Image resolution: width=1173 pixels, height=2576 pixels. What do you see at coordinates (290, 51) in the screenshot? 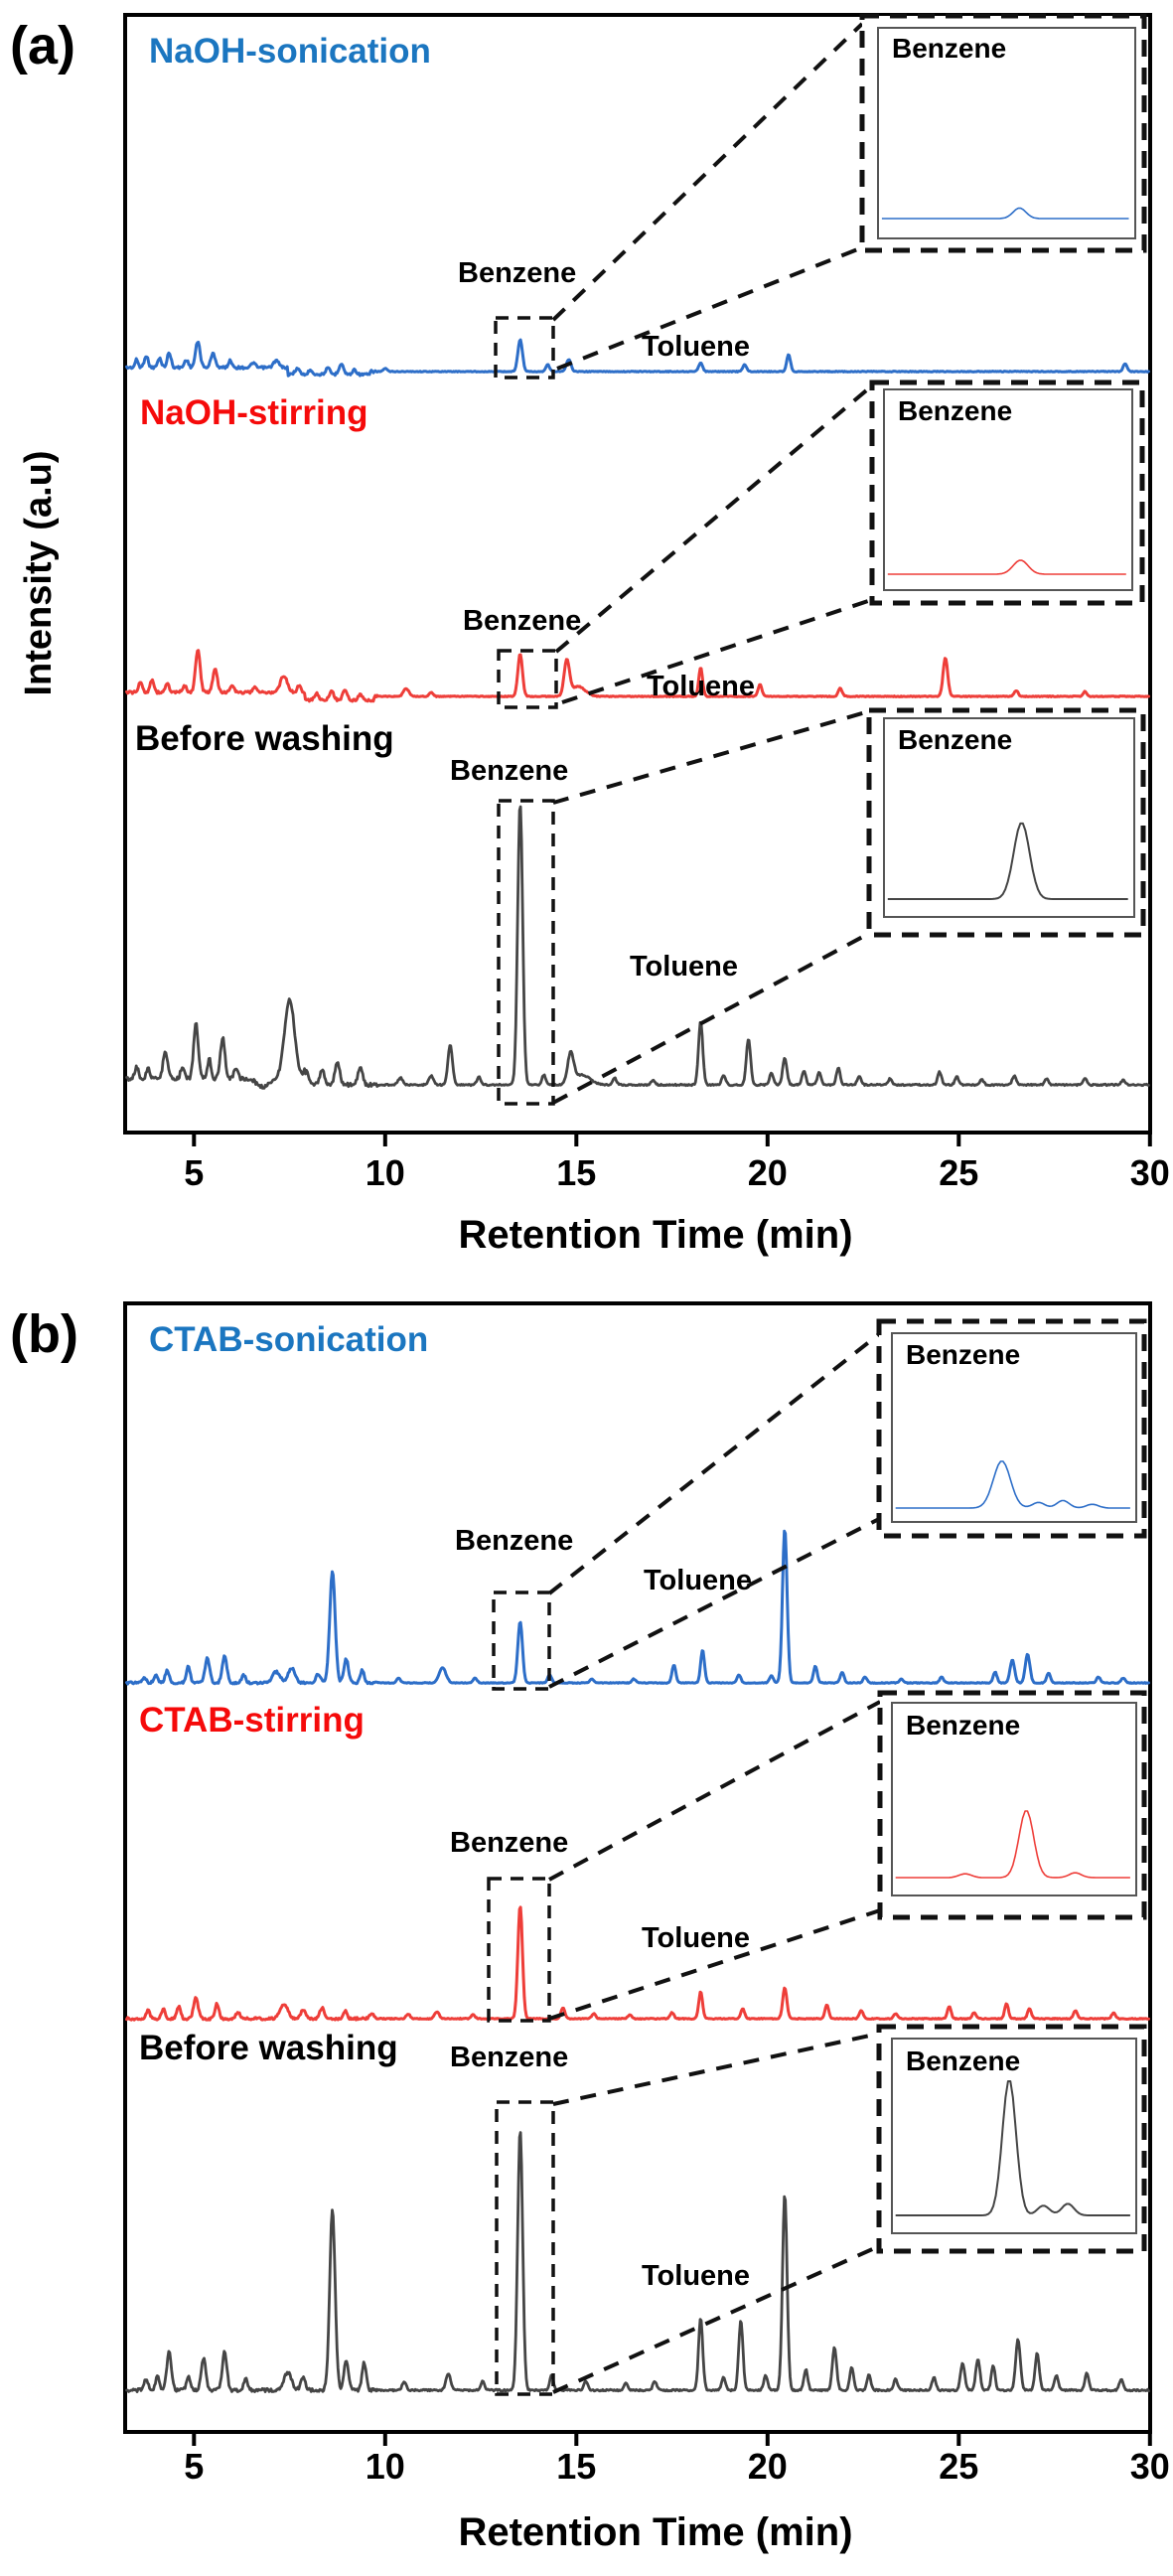
I see `trace-name-label: NaOH-sonication` at bounding box center [290, 51].